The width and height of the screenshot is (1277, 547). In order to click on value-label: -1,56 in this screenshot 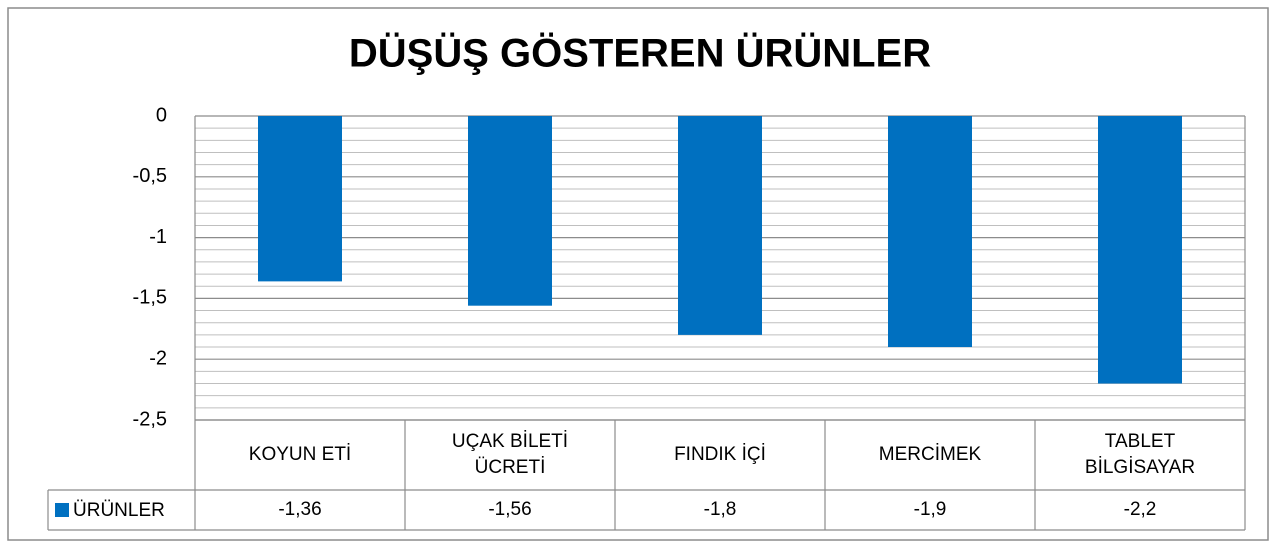, I will do `click(510, 510)`.